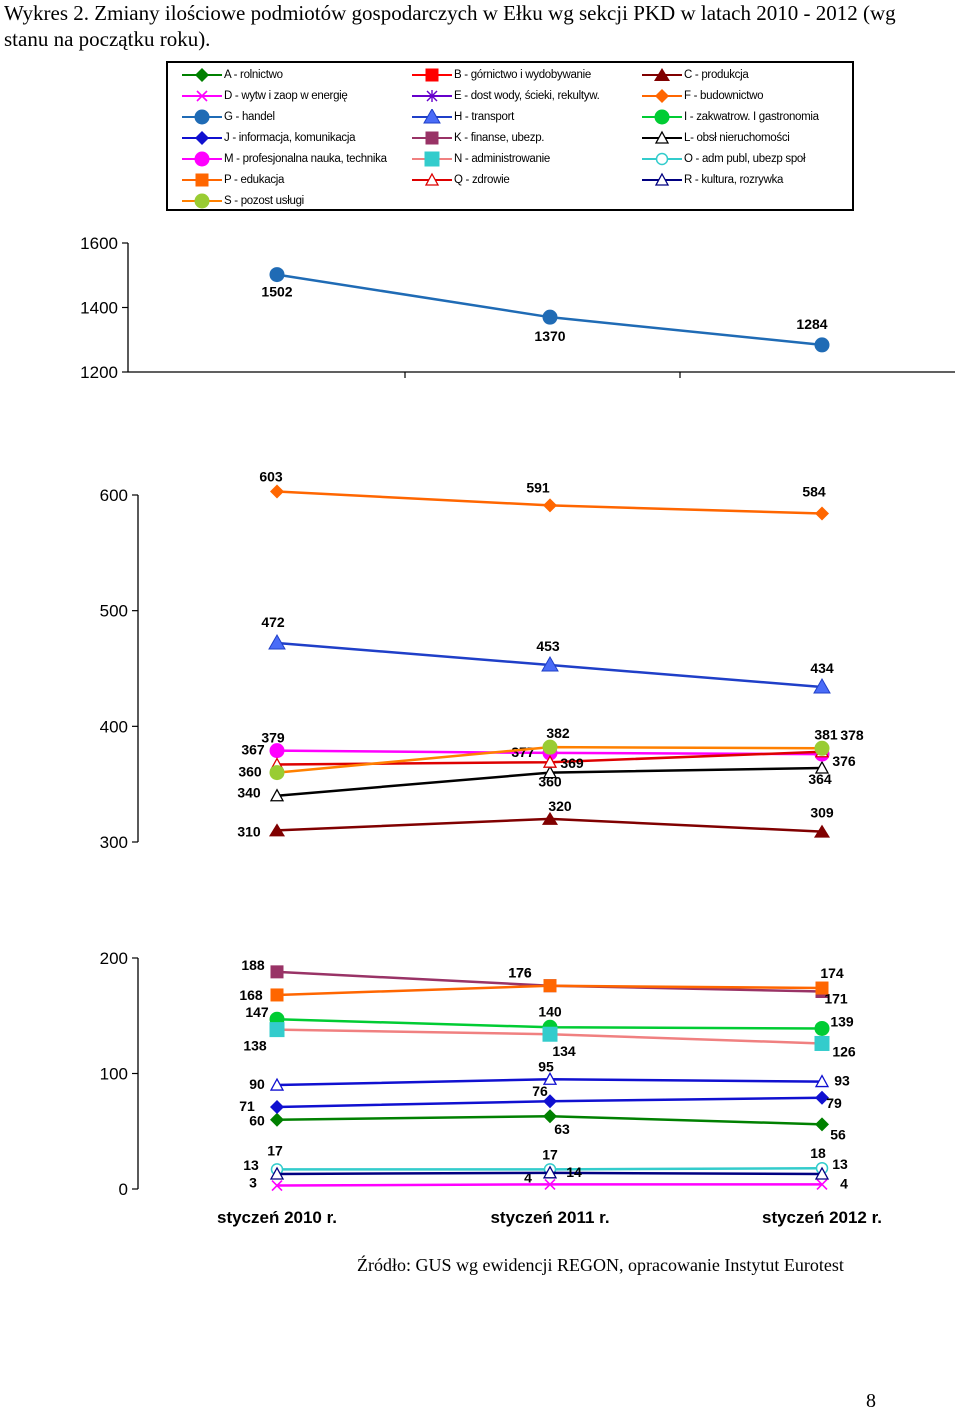  I want to click on legend-item-d-wytw-i-zaop-w-energi: D - wytw i zaop w energię, so click(265, 96).